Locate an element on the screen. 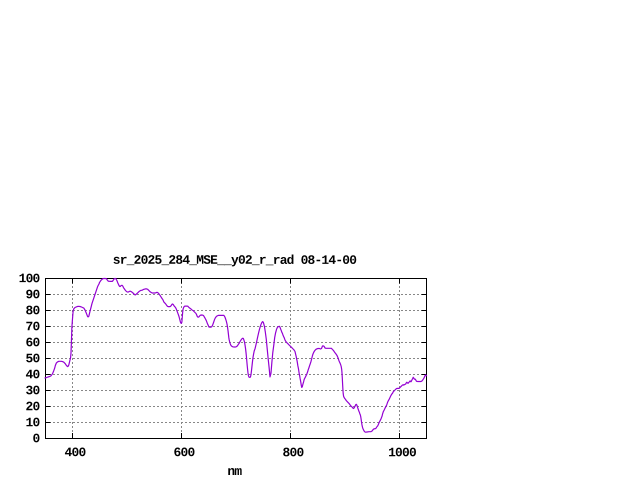 The image size is (640, 480). svg-text: 50 is located at coordinates (33, 358).